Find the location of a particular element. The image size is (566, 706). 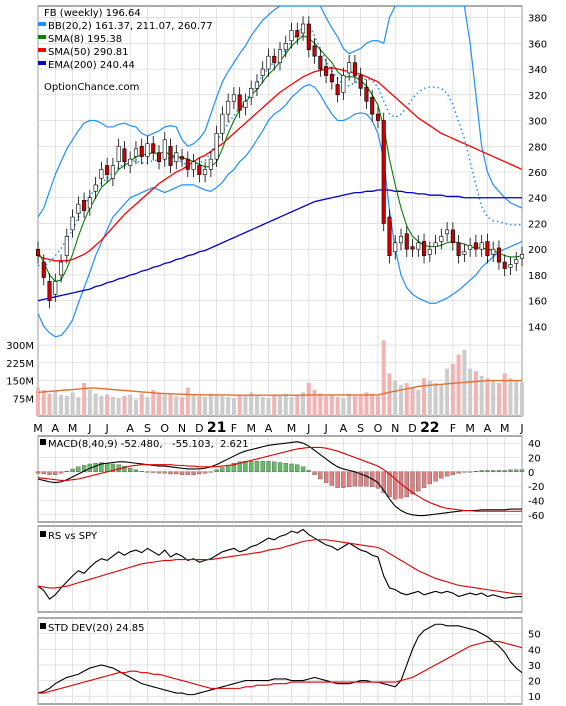

month-tick-label: F is located at coordinates (453, 428).